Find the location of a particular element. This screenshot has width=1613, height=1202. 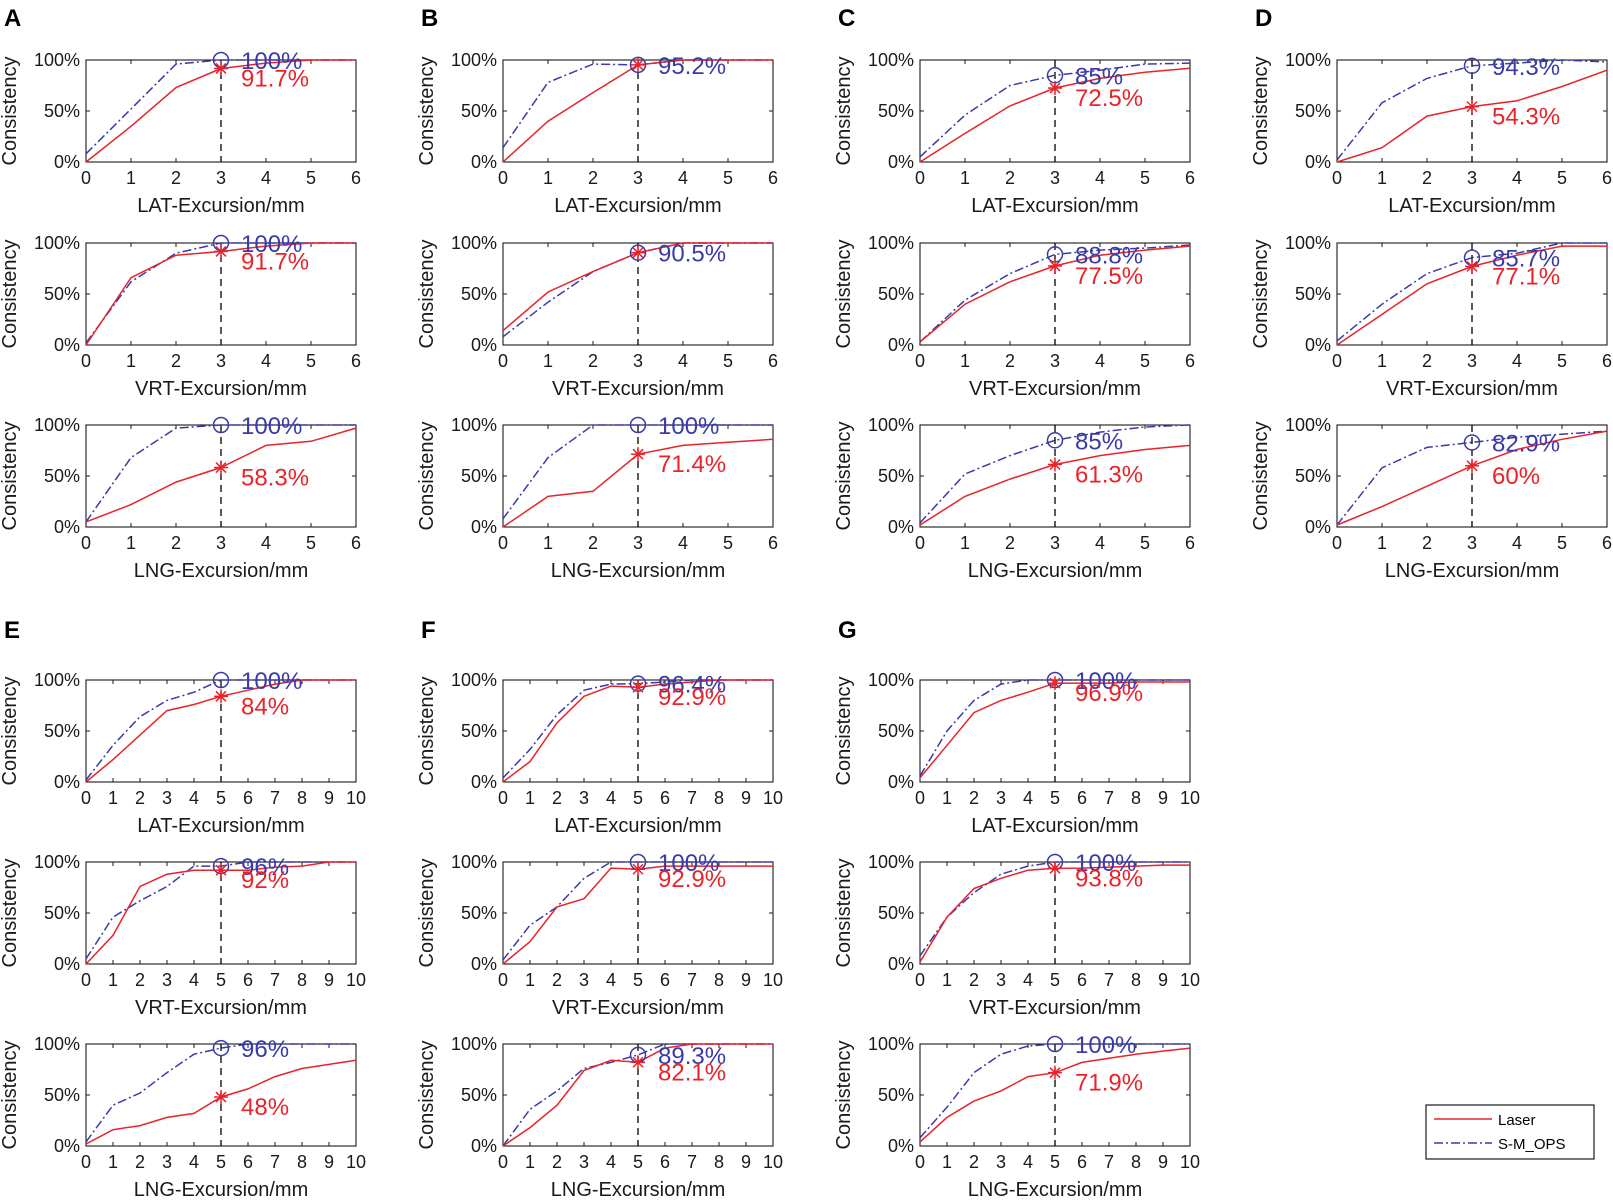

panel-letter-d: D is located at coordinates (1263, 18).